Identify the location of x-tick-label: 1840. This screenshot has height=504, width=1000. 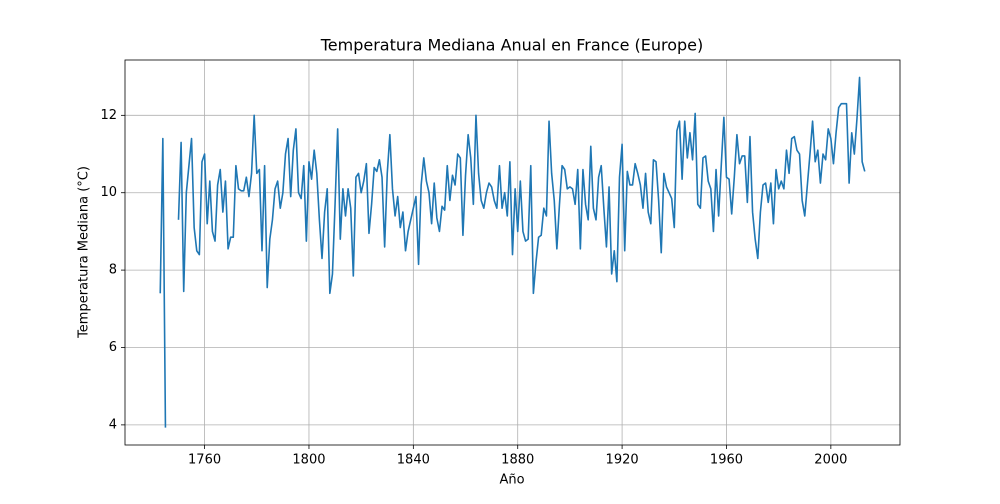
(413, 460).